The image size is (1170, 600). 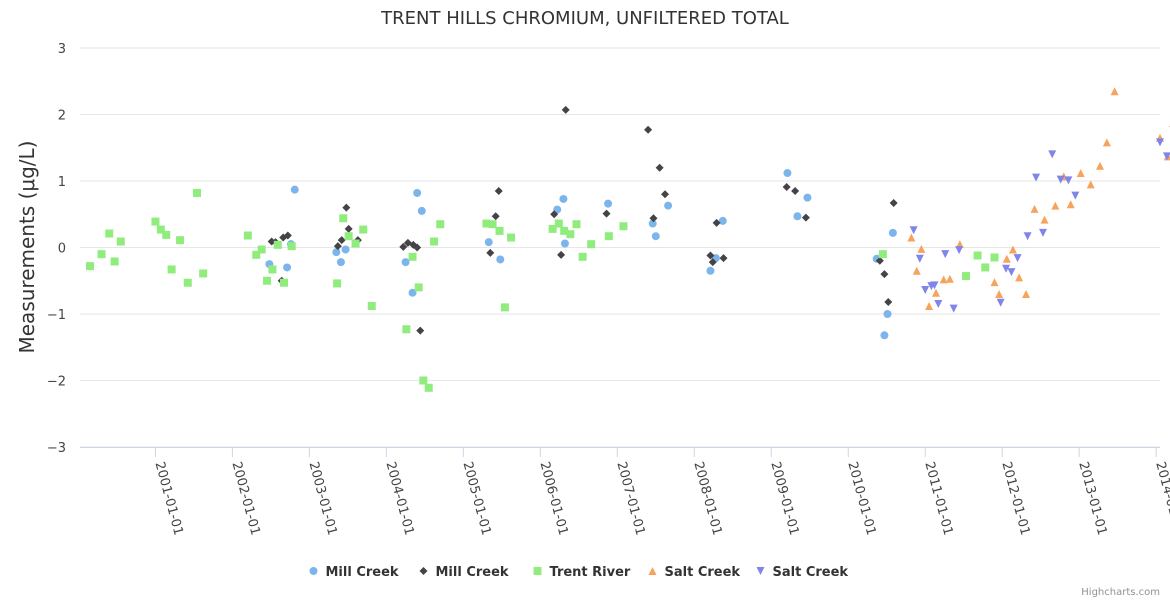 I want to click on legend-item: Trent River, so click(x=582, y=572).